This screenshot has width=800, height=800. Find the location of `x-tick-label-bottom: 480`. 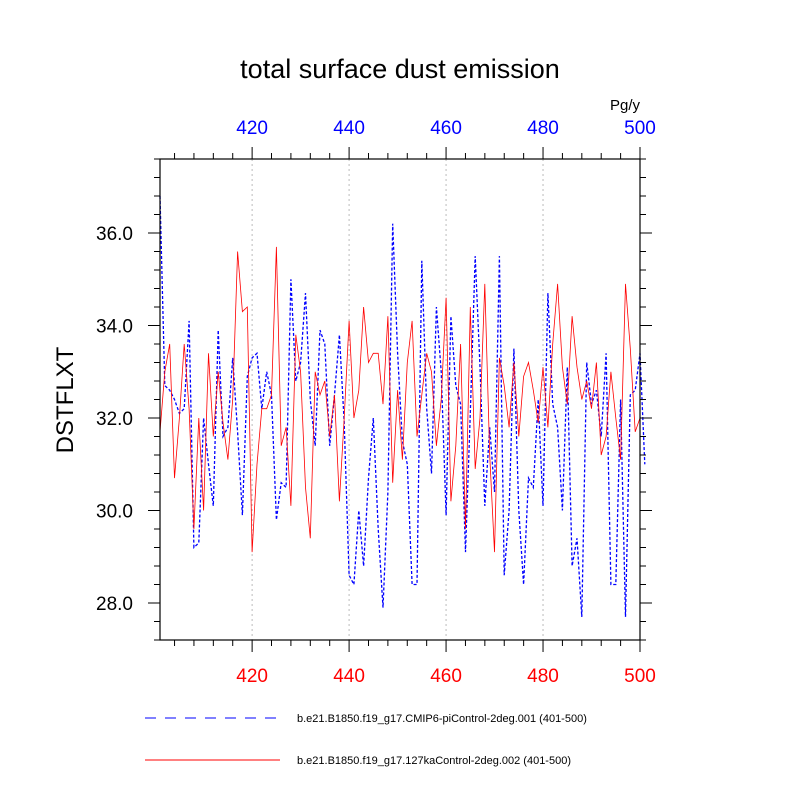

x-tick-label-bottom: 480 is located at coordinates (543, 676).